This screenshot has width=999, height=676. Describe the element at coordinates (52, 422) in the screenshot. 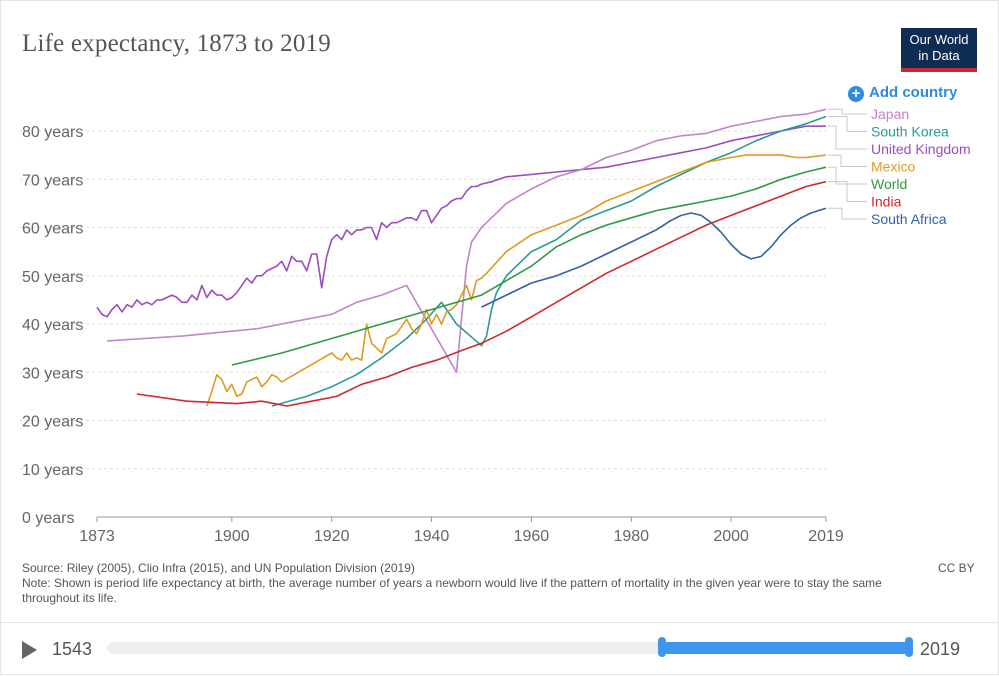

I see `y-tick-label: 20 years` at that location.